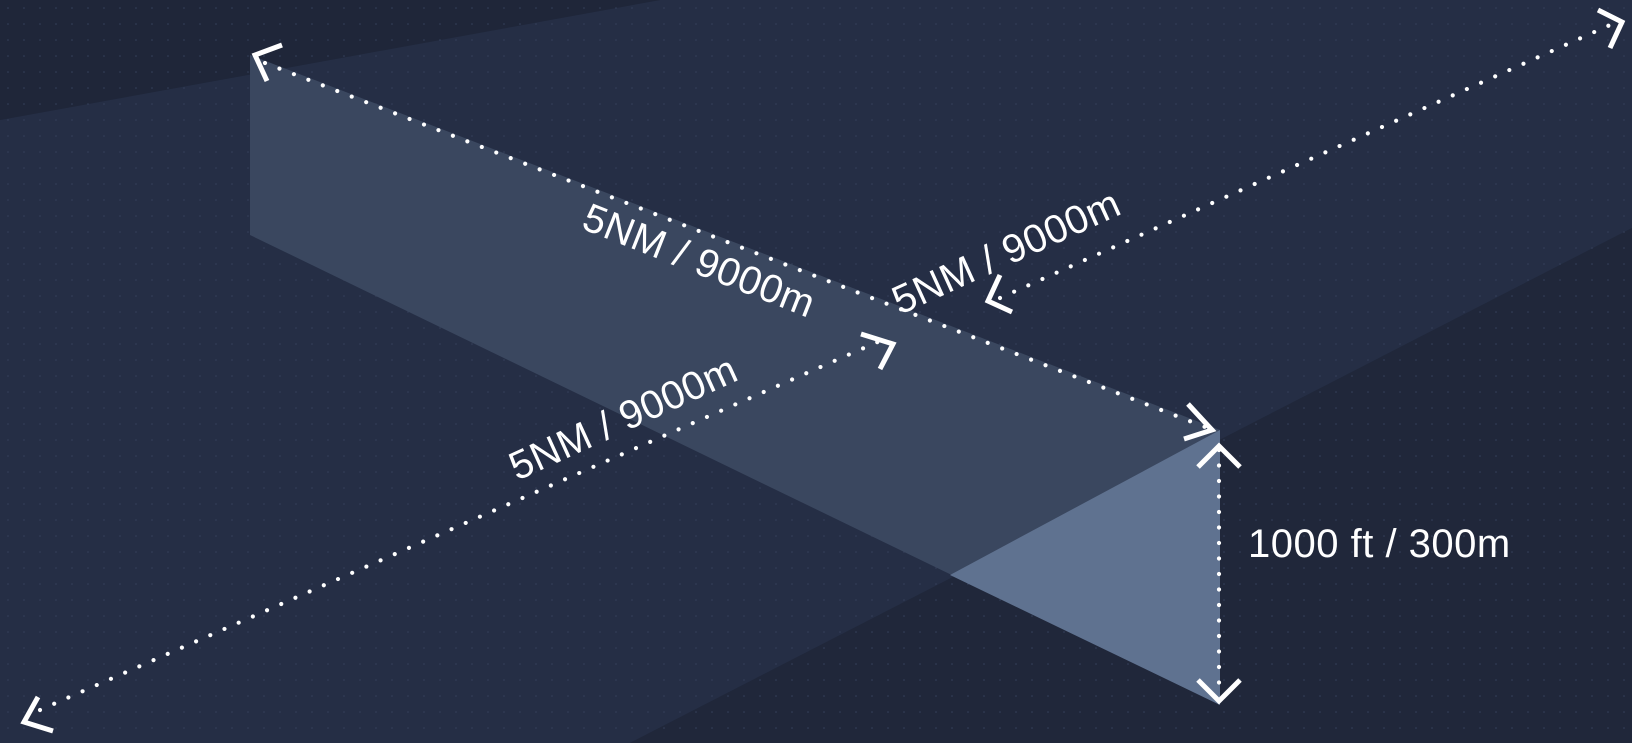 The image size is (1632, 743). Describe the element at coordinates (878, 351) in the screenshot. I see `left-width-arrow-end-icon` at that location.